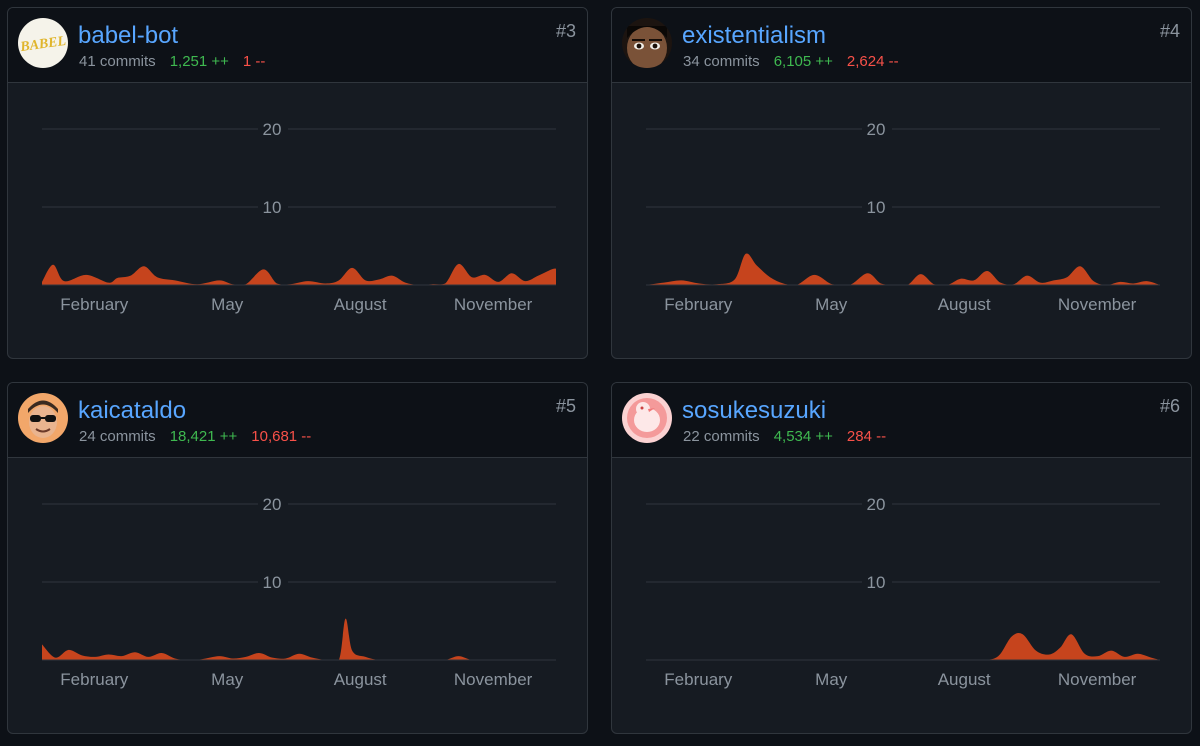  What do you see at coordinates (754, 410) in the screenshot?
I see `username-link: sosukesuzuki` at bounding box center [754, 410].